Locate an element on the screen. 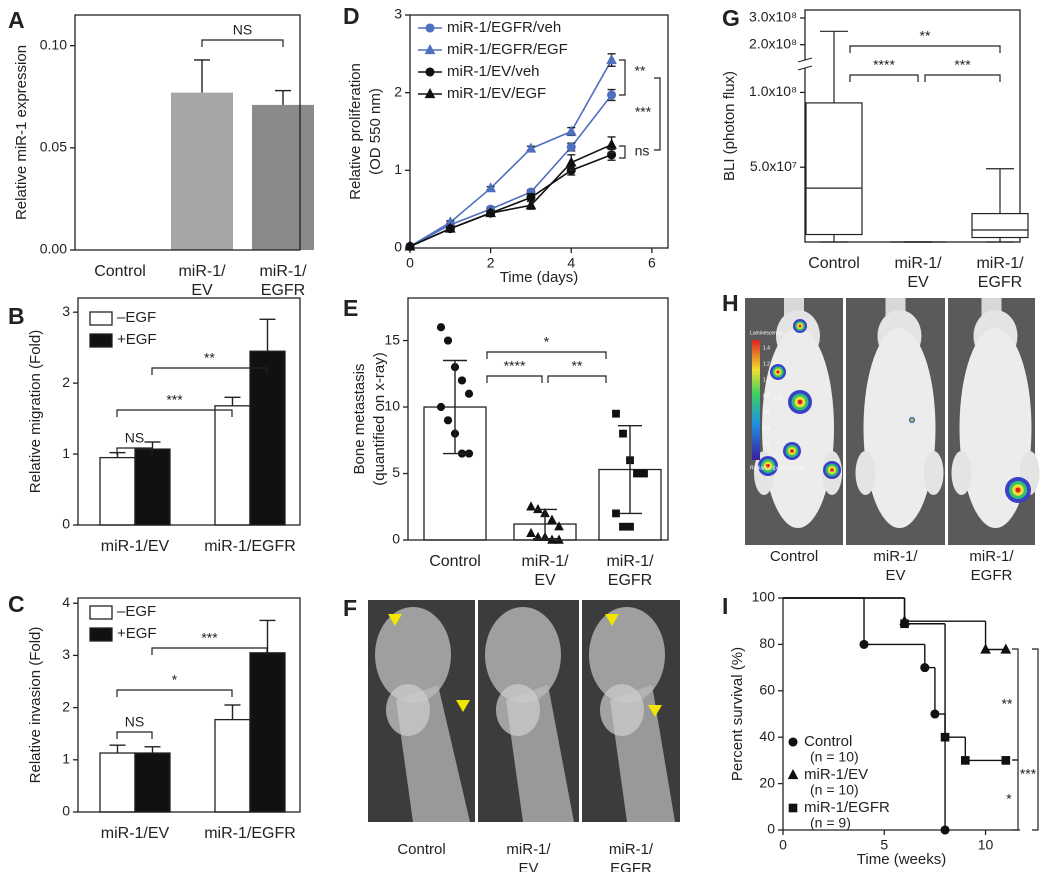 This screenshot has width=1050, height=872. x-axis-label: Time (days) is located at coordinates (539, 277).